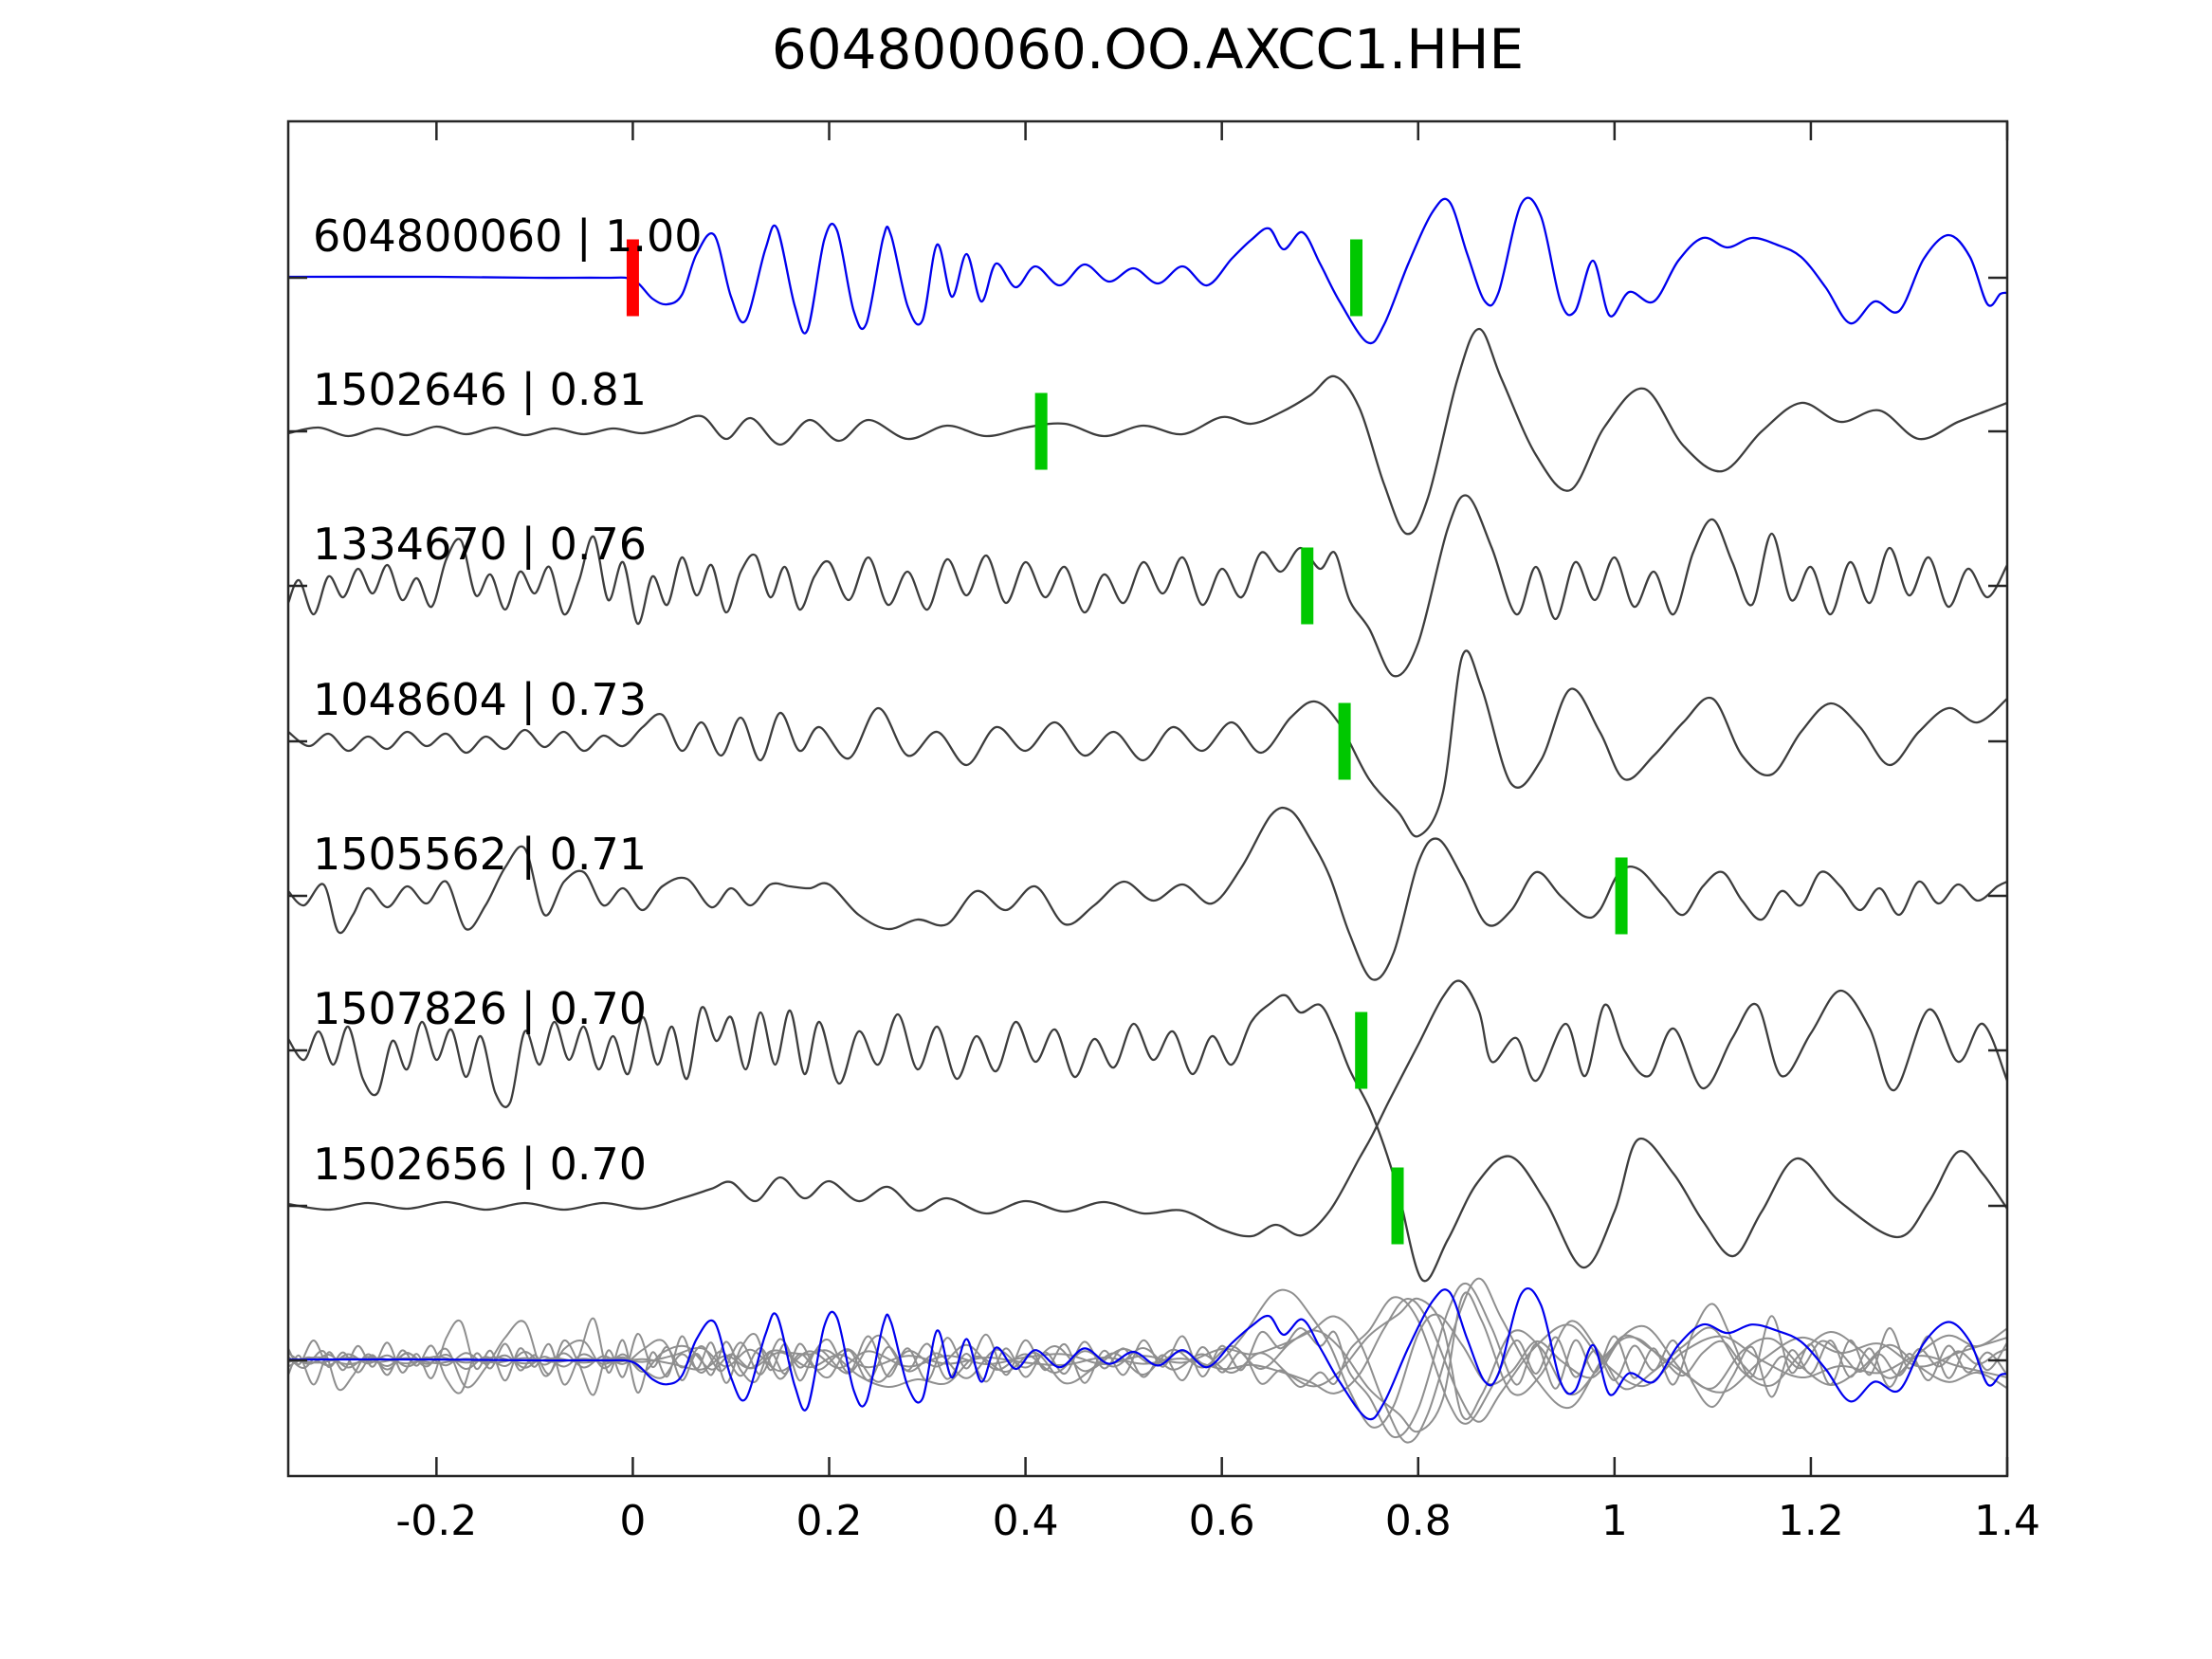 The width and height of the screenshot is (2212, 1659). I want to click on x-tick-label: 1, so click(1614, 1521).